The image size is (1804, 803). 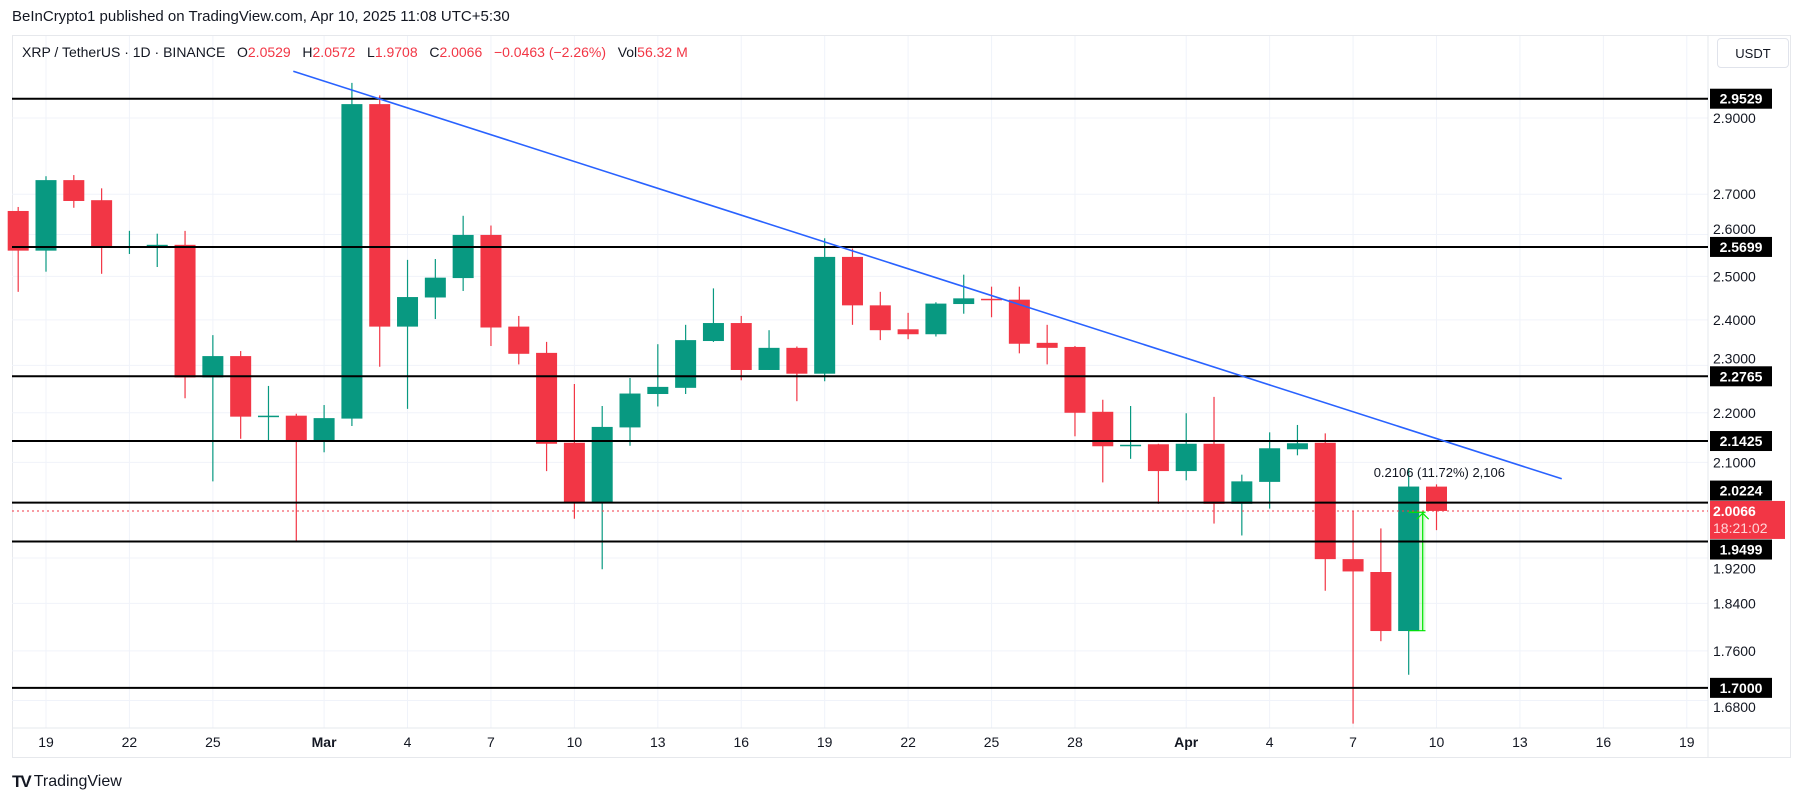 I want to click on tradingview-logo-icon: TV, so click(x=22, y=781).